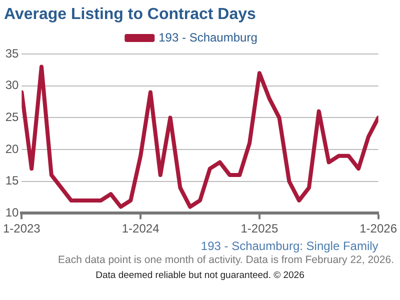 The width and height of the screenshot is (400, 300). Describe the element at coordinates (12, 85) in the screenshot. I see `y-tick-label: 30` at that location.